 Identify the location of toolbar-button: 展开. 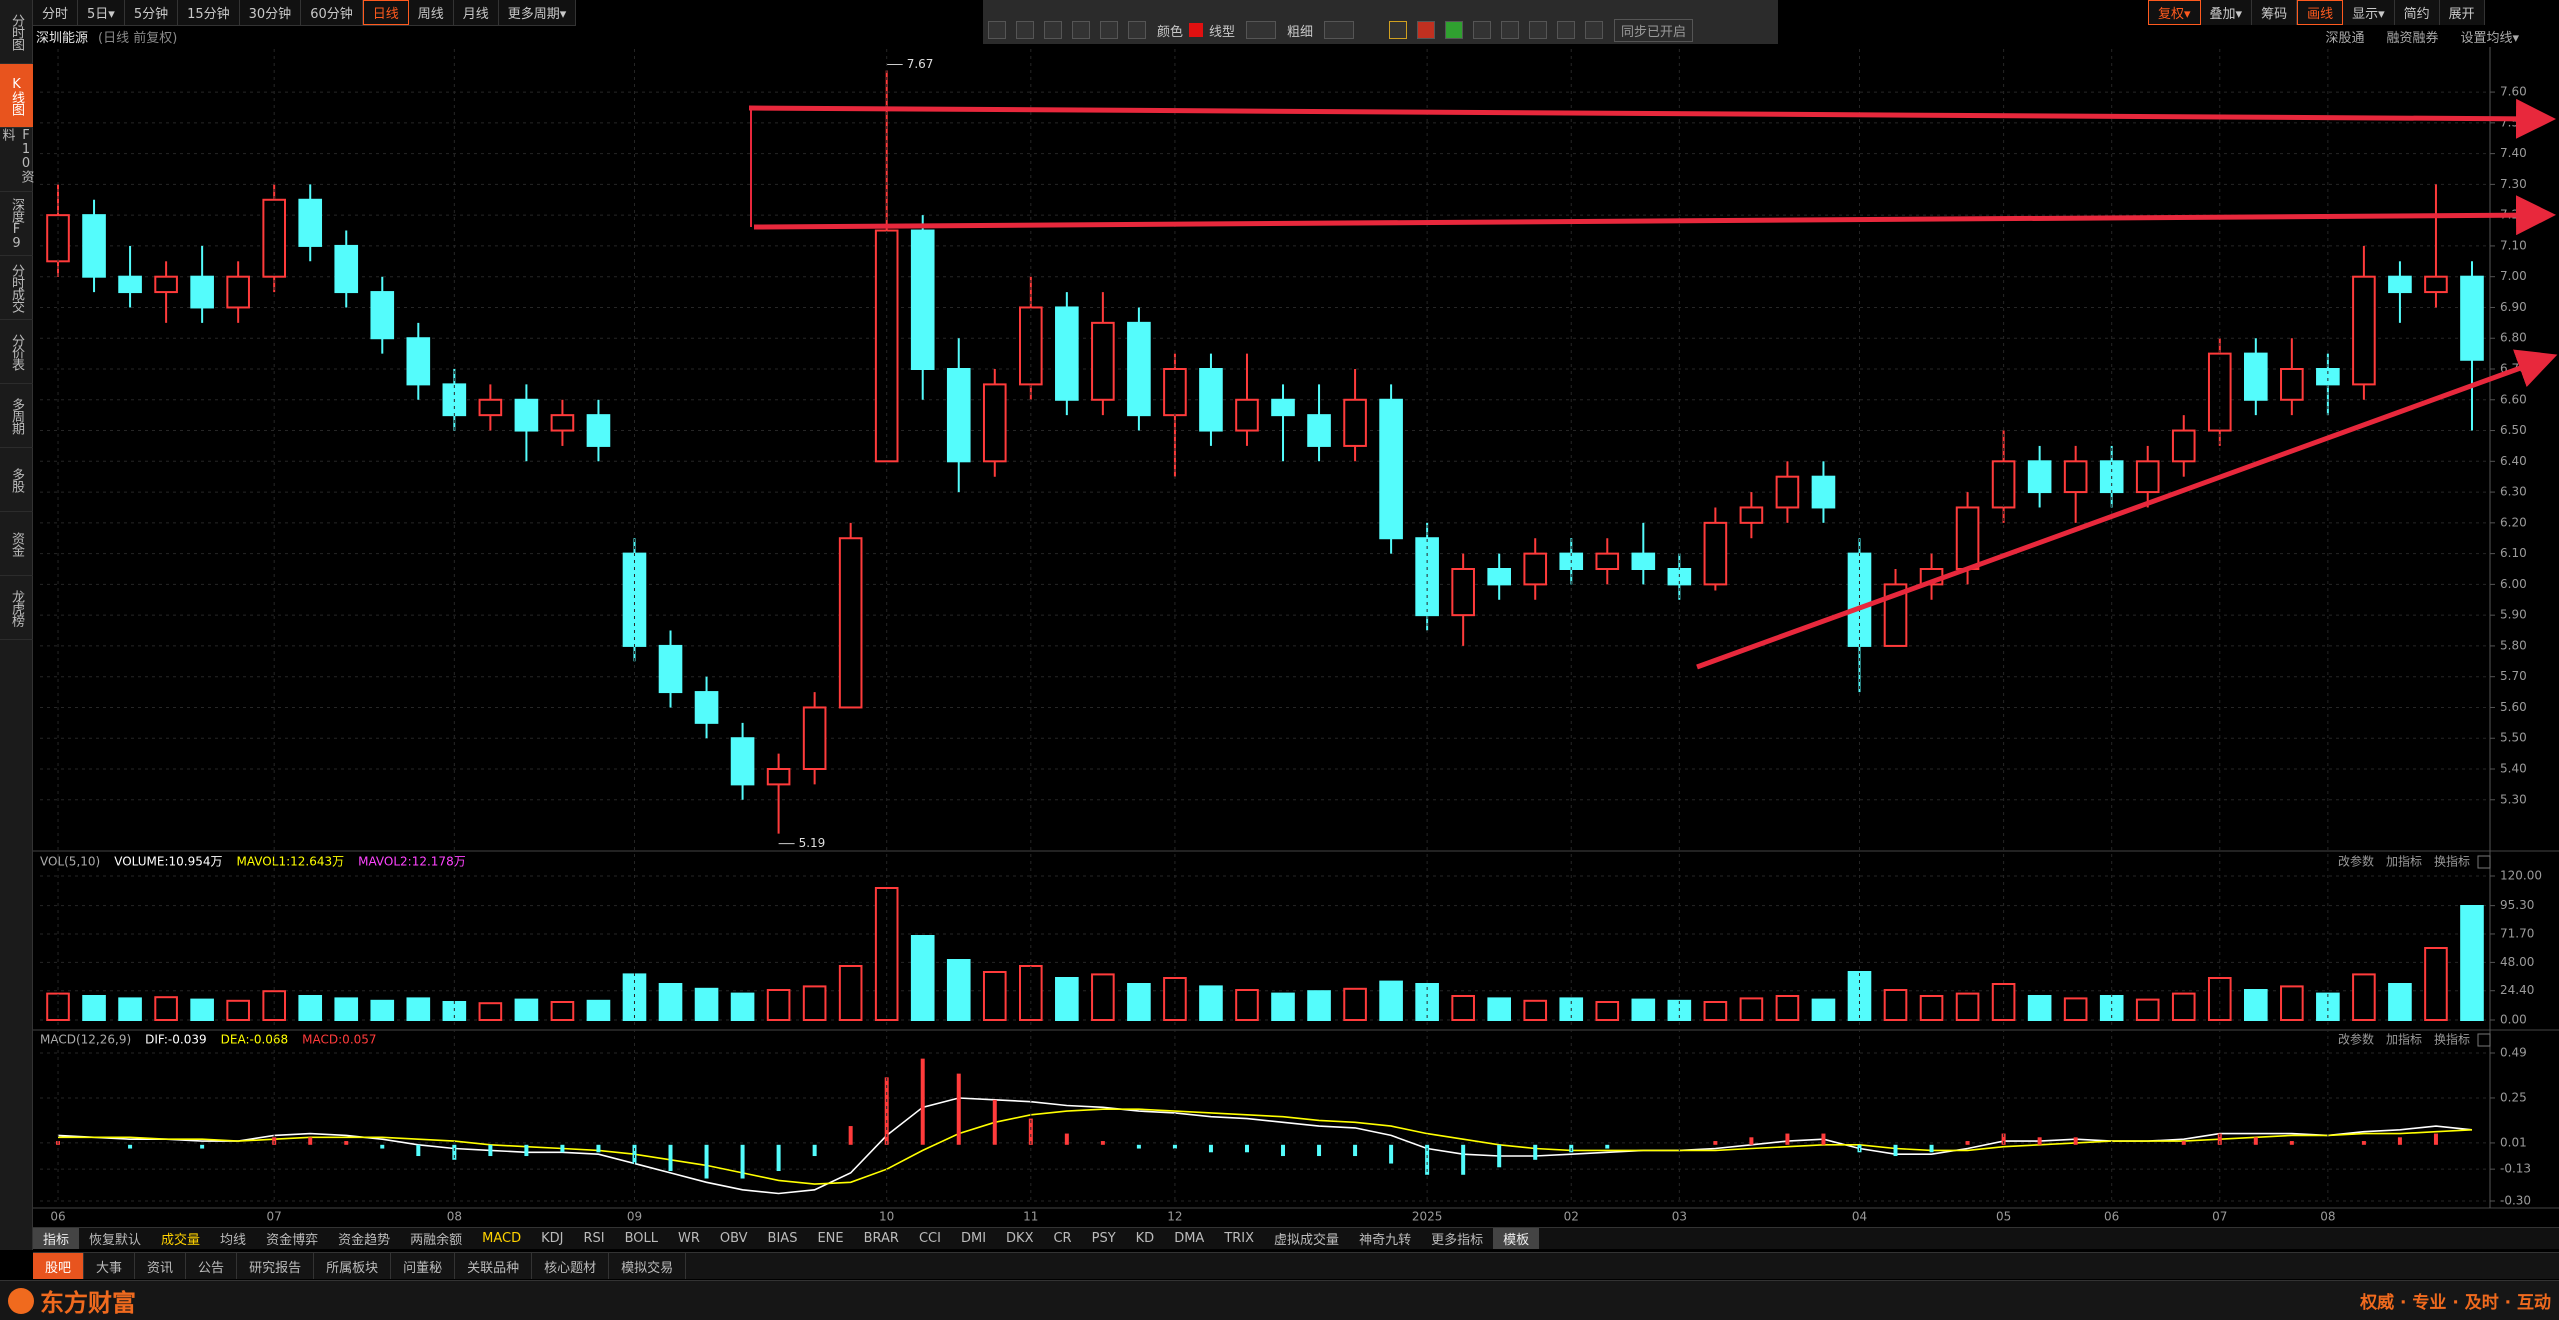
(2462, 12).